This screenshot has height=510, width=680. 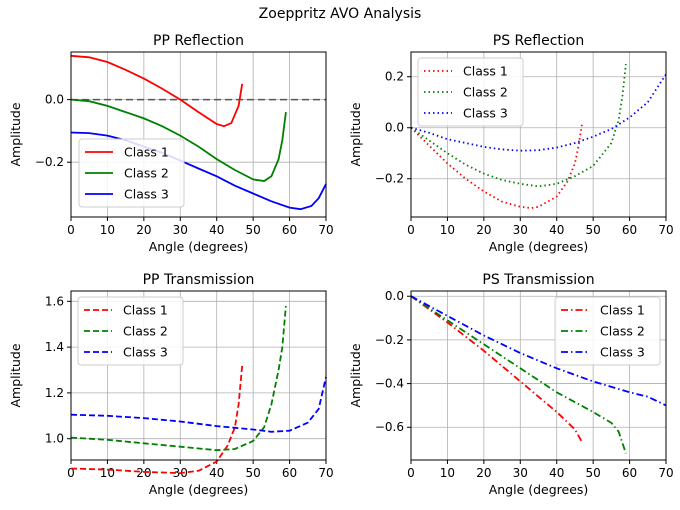 I want to click on y-tick-label: 1.0, so click(x=54, y=439).